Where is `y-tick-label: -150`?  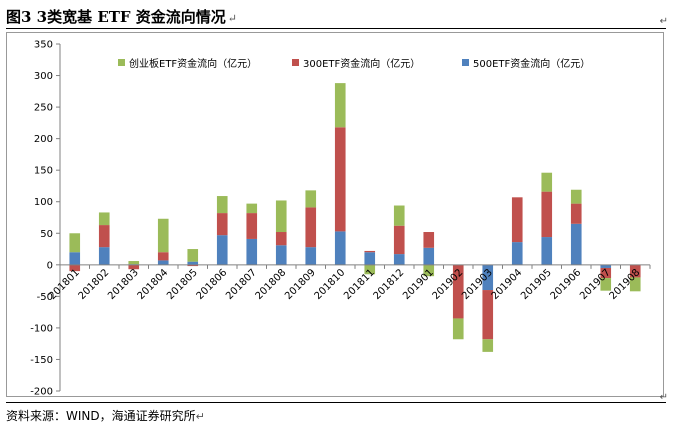
y-tick-label: -150 is located at coordinates (41, 360).